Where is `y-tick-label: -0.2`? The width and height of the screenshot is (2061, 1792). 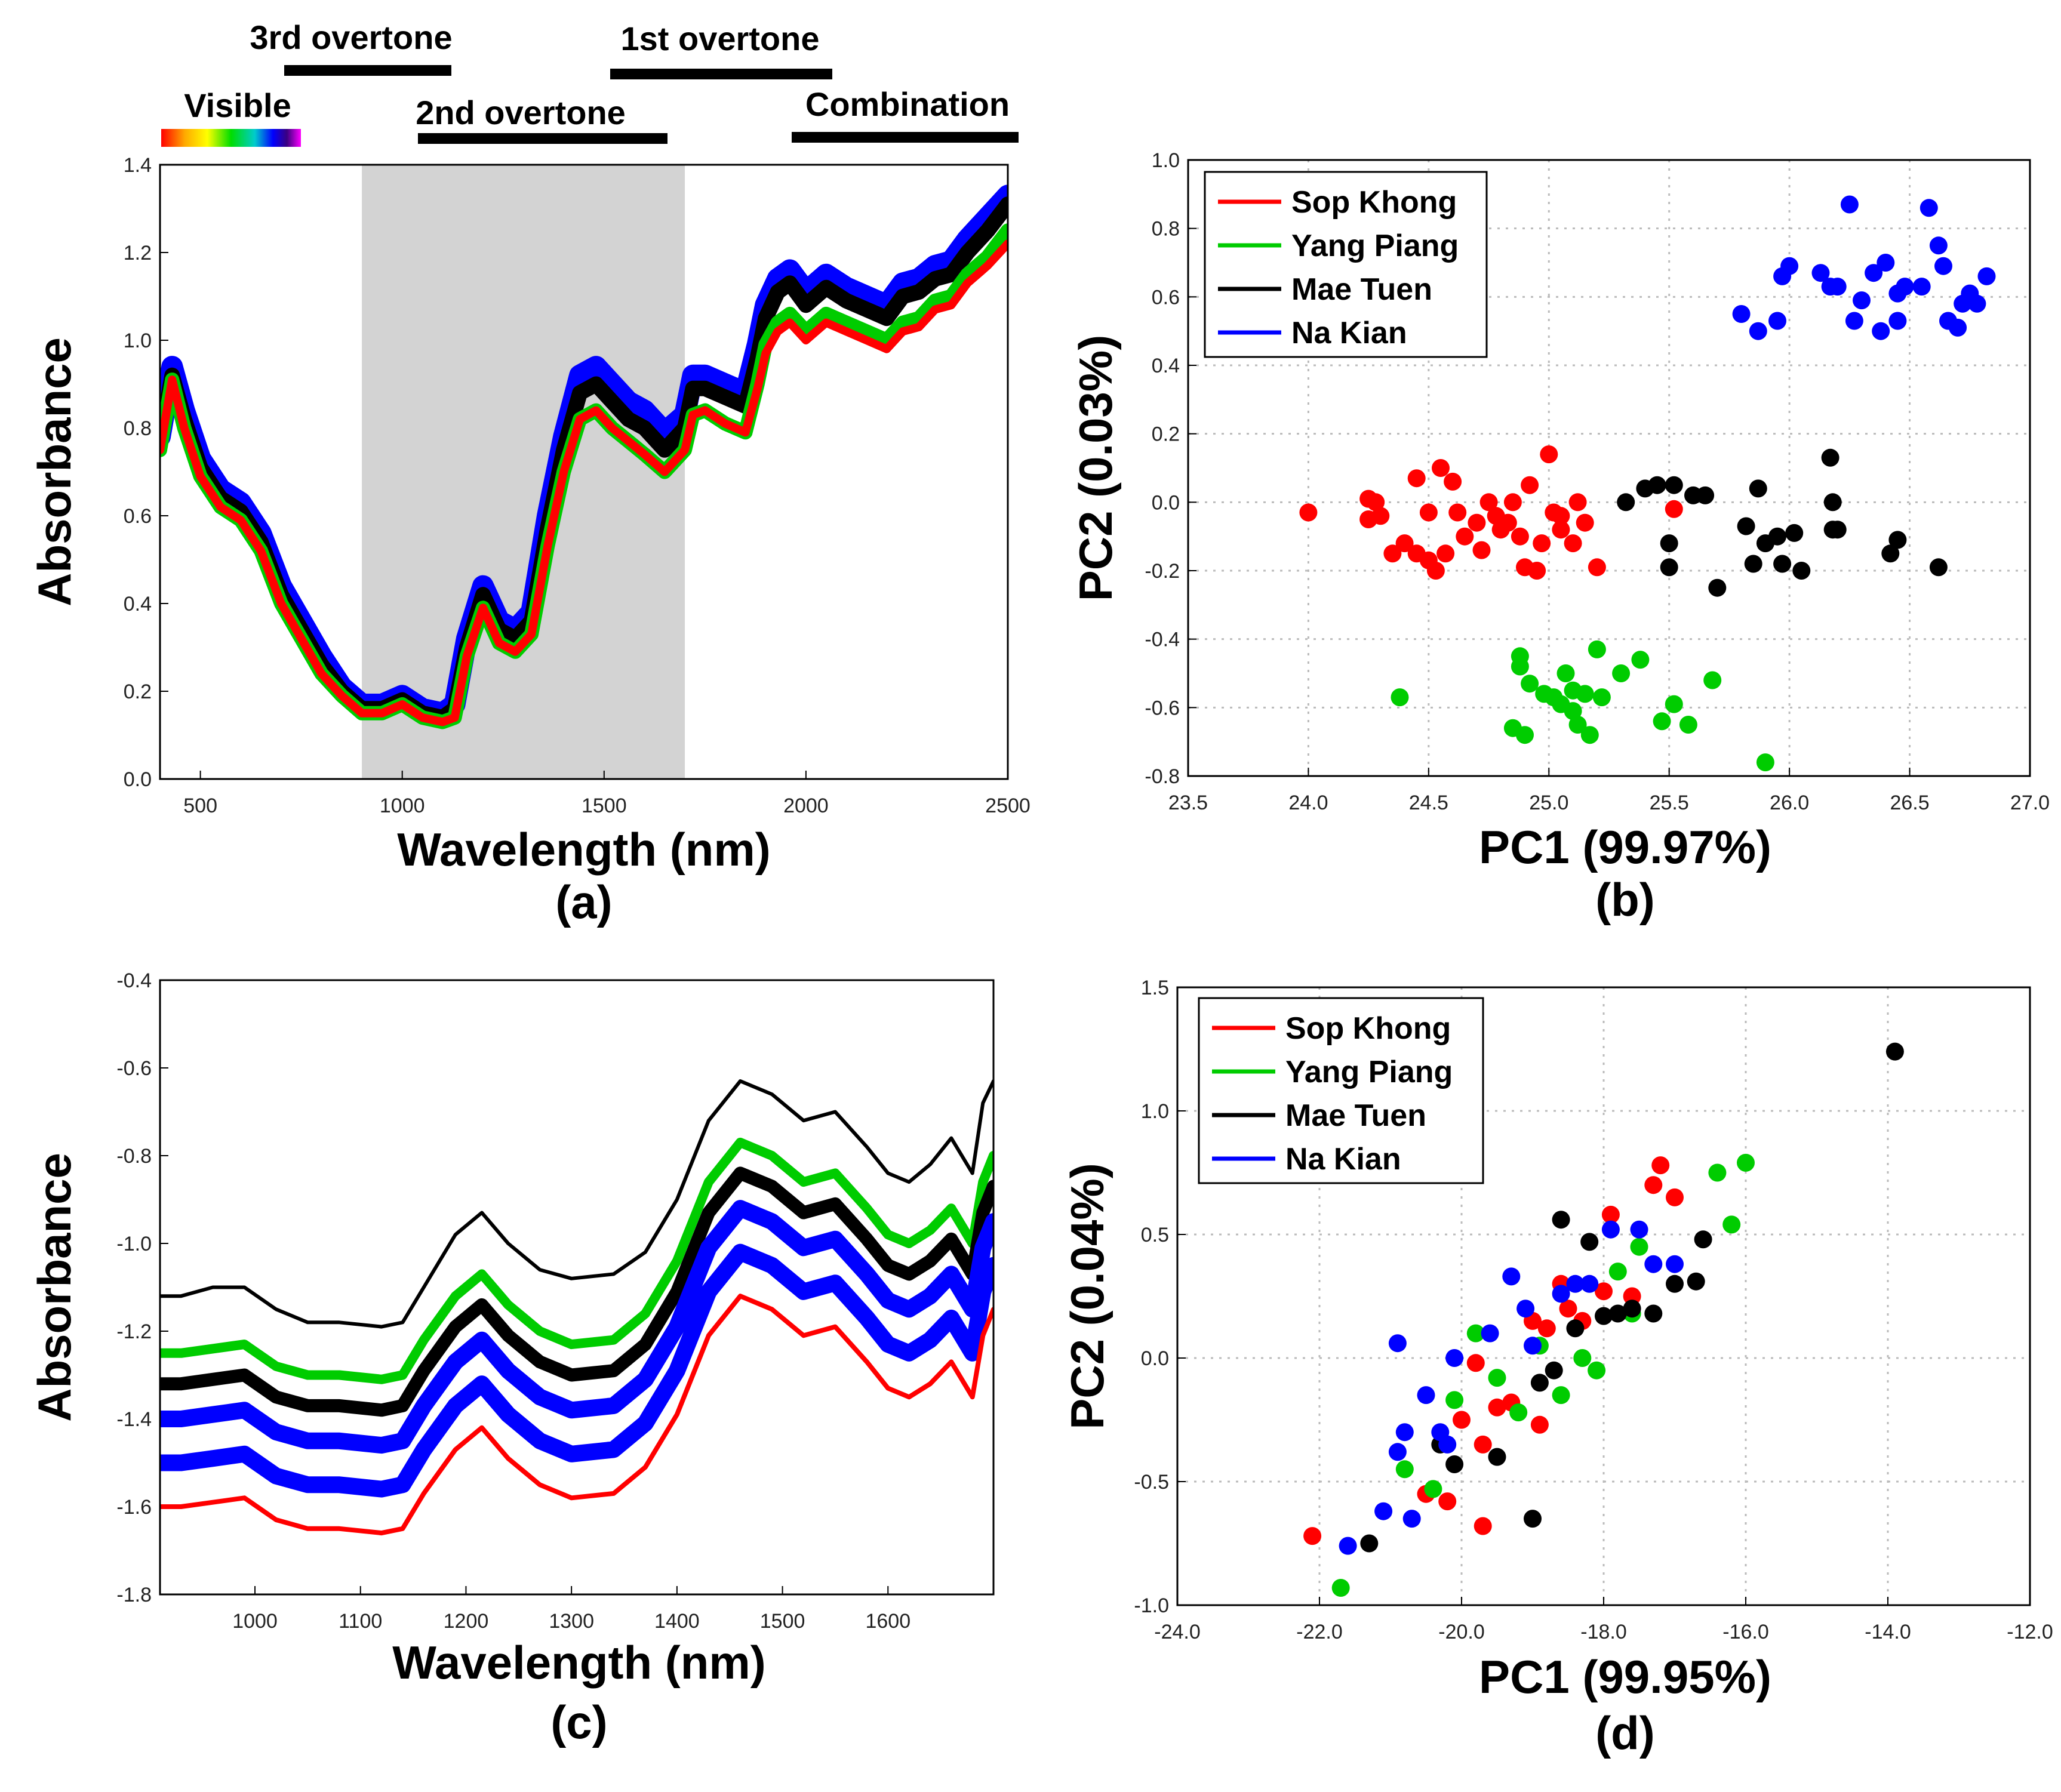
y-tick-label: -0.2 is located at coordinates (1162, 571).